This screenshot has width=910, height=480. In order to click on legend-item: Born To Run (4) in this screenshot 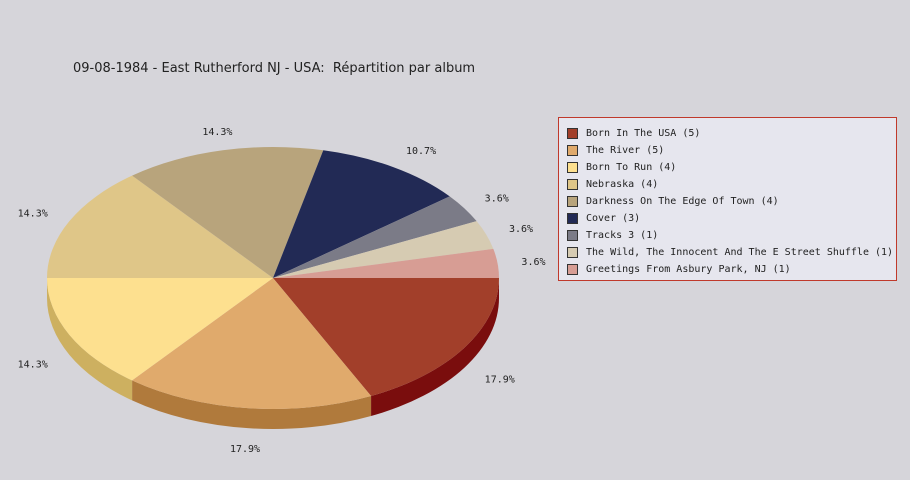, I will do `click(727, 167)`.